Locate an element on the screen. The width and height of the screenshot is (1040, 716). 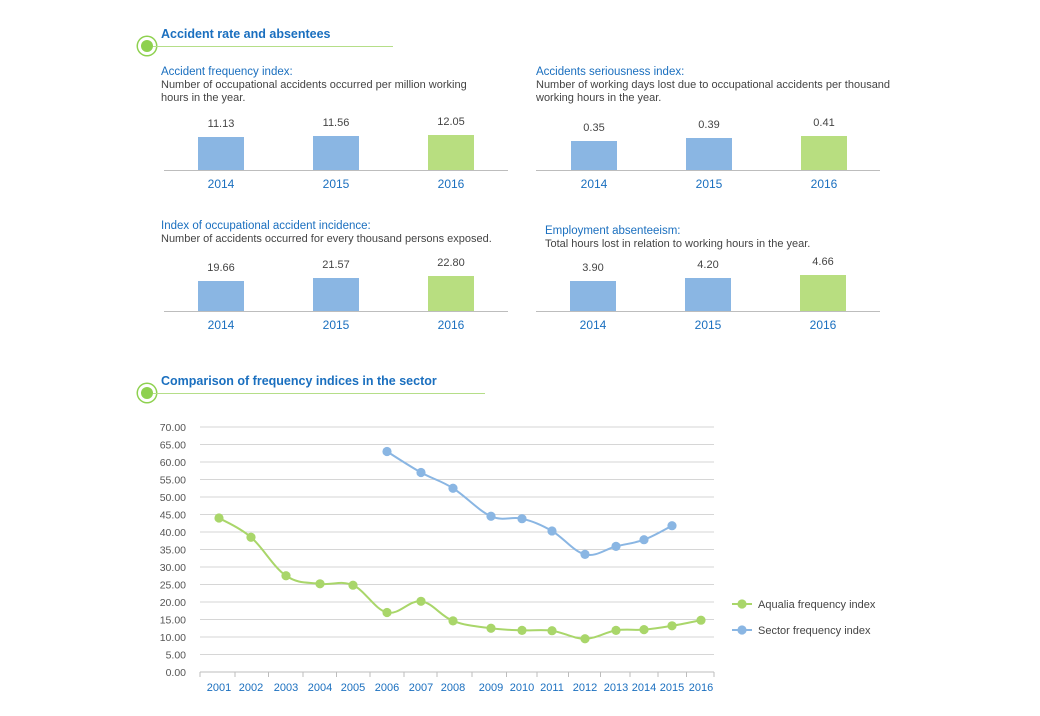
x-tick-label: 2001 is located at coordinates (219, 688).